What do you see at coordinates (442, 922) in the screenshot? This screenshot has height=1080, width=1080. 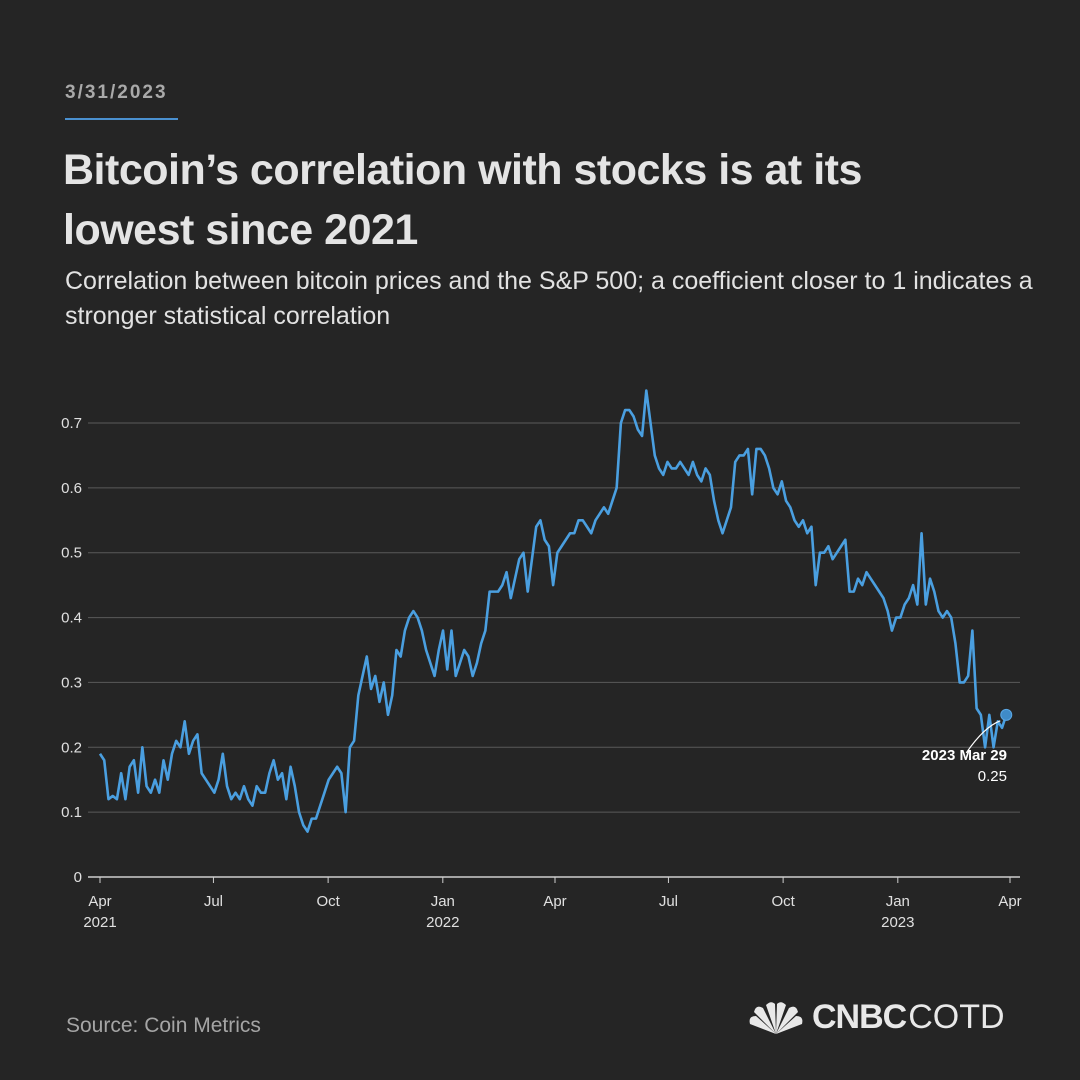 I see `x-tick-year-label: 2022` at bounding box center [442, 922].